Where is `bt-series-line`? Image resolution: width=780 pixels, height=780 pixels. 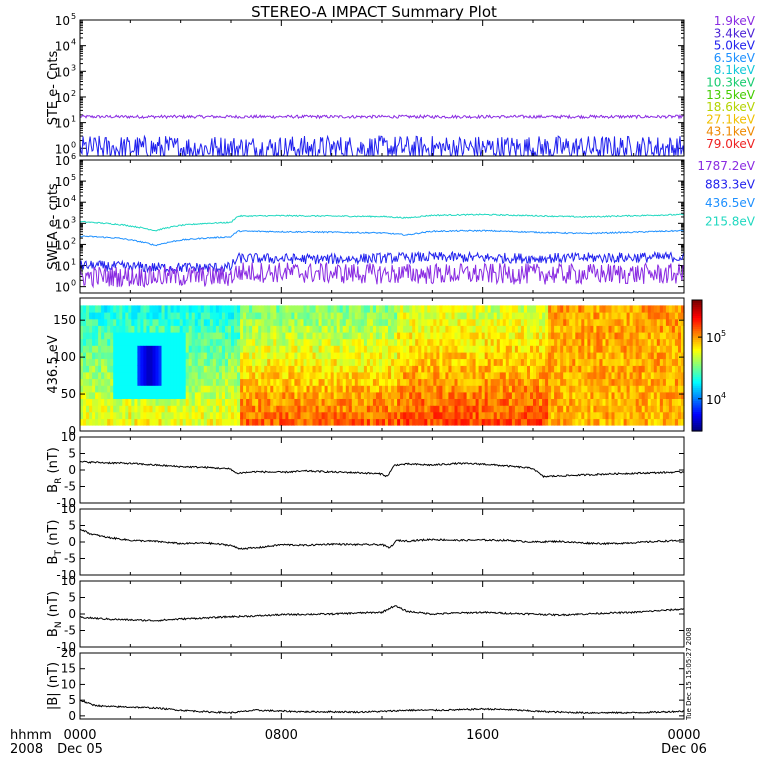
bt-series-line is located at coordinates (382, 539).